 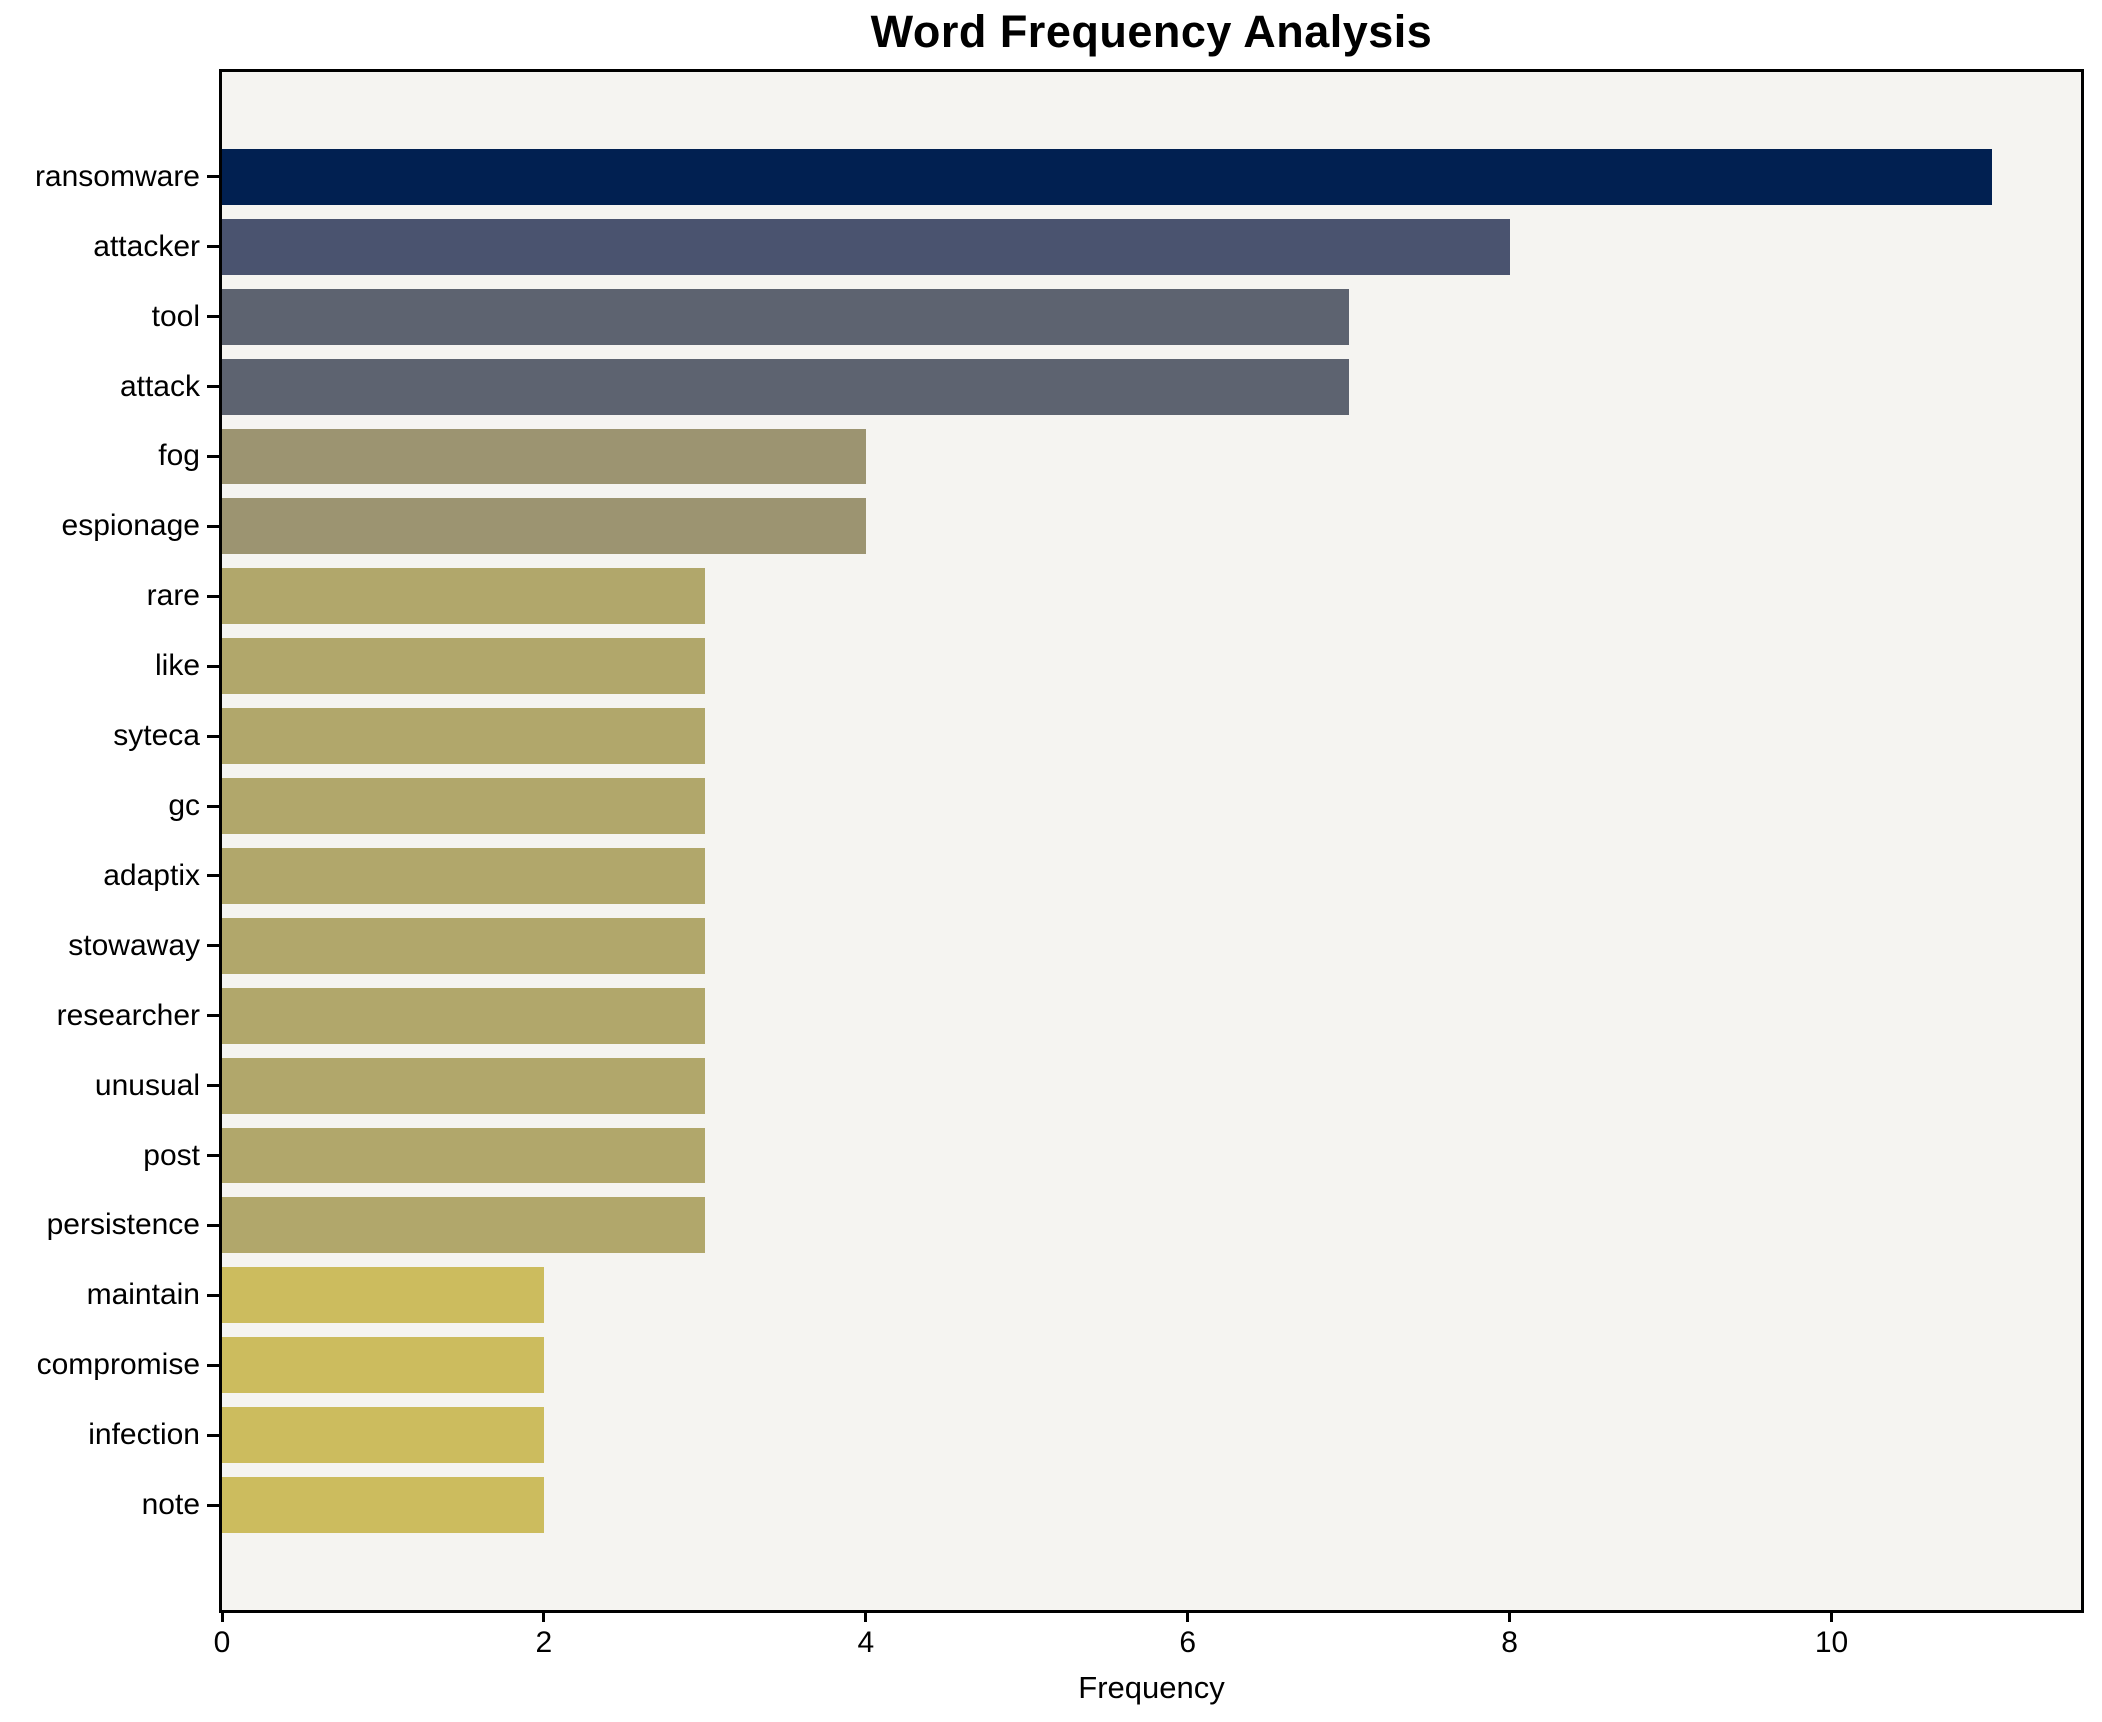 I want to click on y-tick-row-maintain: maintain, so click(x=109, y=1295).